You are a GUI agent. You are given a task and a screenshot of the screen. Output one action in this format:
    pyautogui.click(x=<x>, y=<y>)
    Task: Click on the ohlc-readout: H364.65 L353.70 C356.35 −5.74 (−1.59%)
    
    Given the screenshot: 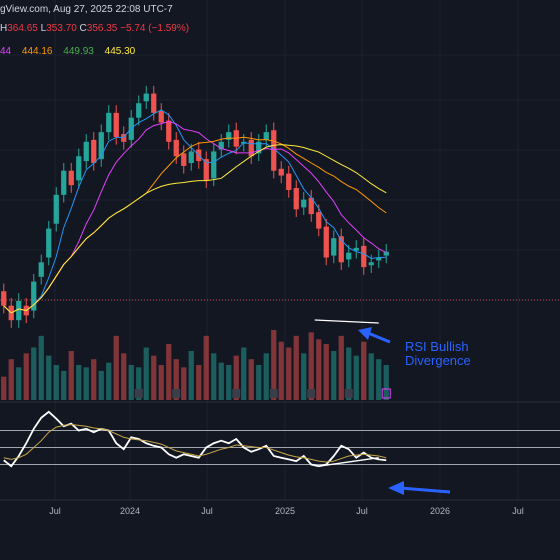 What is the action you would take?
    pyautogui.click(x=94, y=28)
    